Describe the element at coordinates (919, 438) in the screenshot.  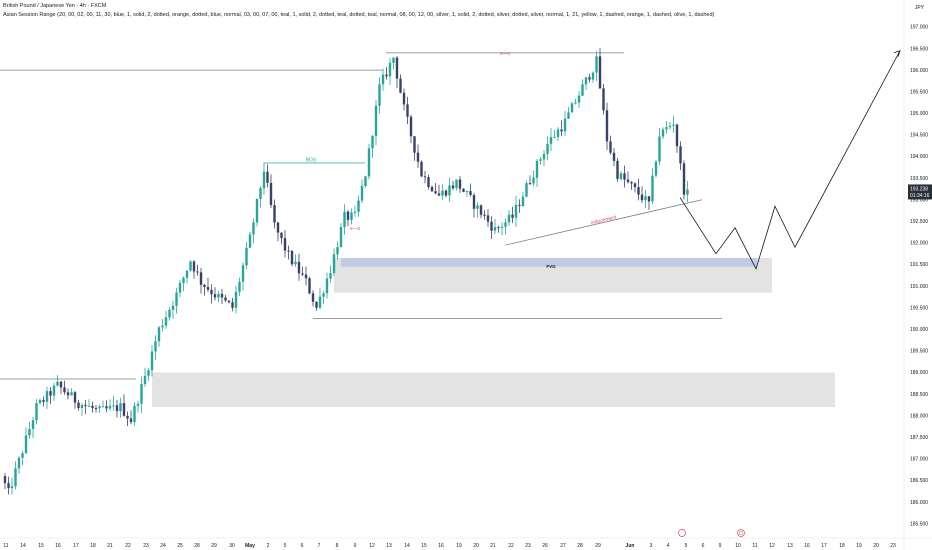
I see `y-tick-label: 187.500` at that location.